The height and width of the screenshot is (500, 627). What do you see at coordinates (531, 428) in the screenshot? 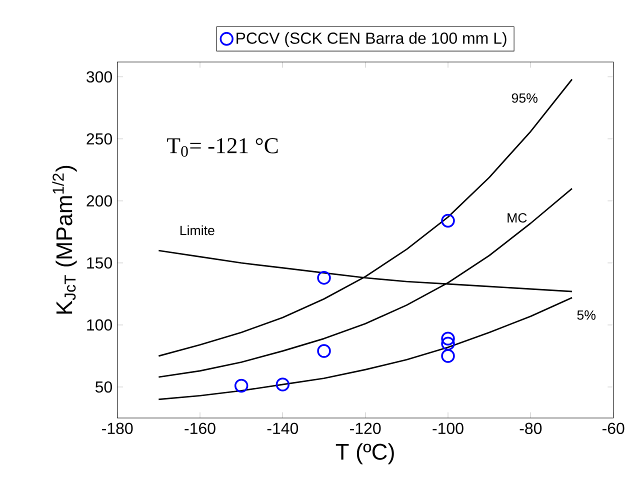
I see `x-tick-label: -80` at bounding box center [531, 428].